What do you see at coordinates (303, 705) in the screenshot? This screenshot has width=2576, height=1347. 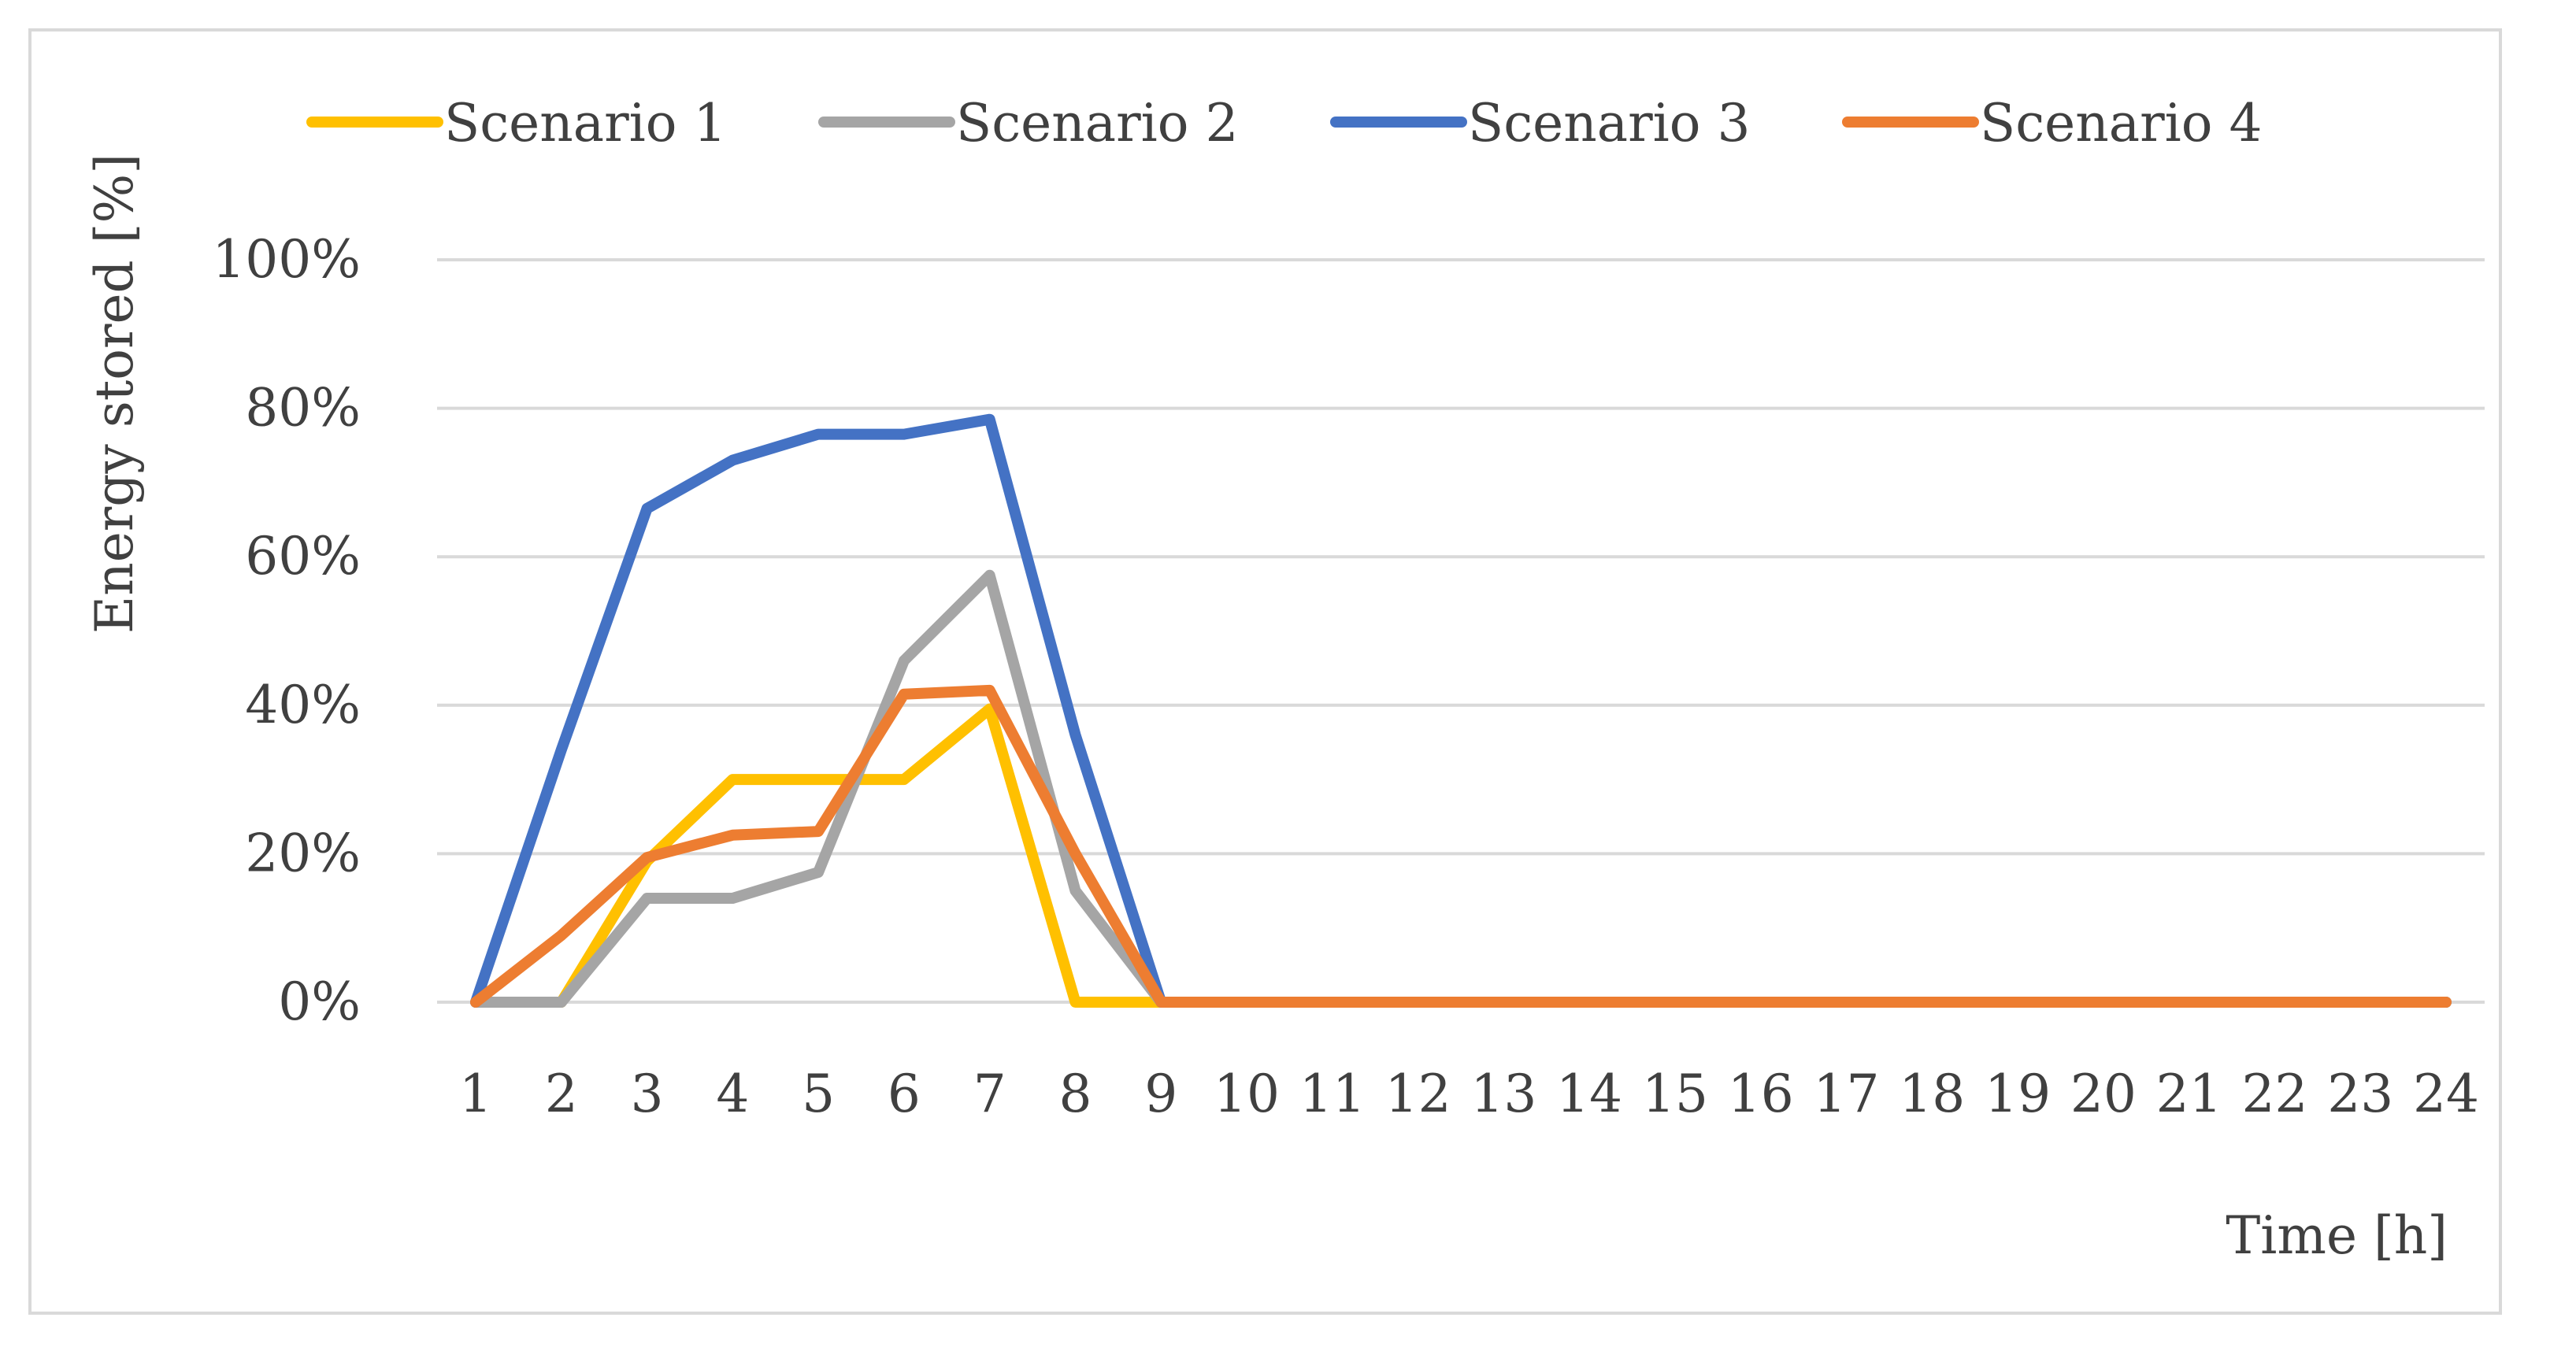 I see `y-tick-label: 40%` at bounding box center [303, 705].